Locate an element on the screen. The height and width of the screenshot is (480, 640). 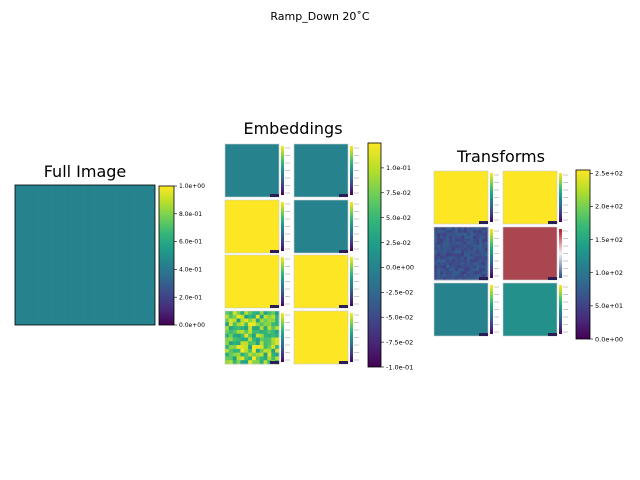
full-image-colorbar-tick-label: 6.0e-01 is located at coordinates (190, 242).